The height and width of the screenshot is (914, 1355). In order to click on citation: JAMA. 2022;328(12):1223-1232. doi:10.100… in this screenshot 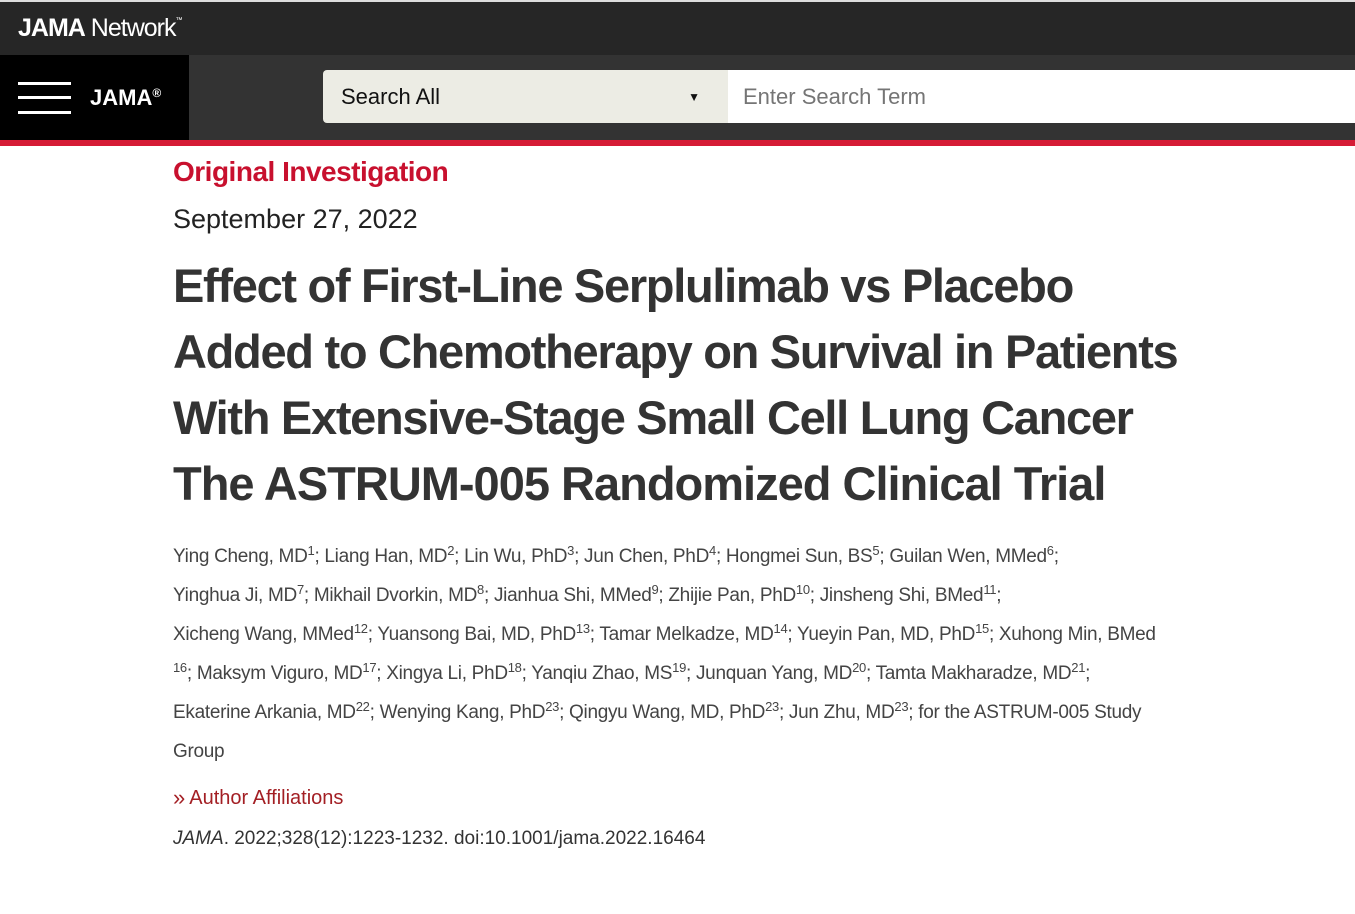, I will do `click(738, 839)`.